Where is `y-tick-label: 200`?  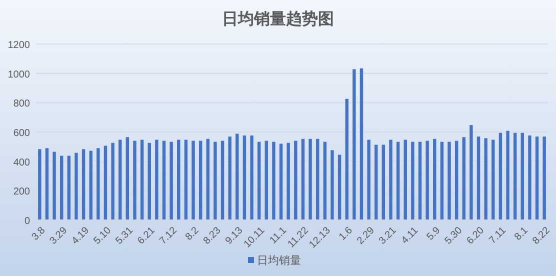
y-tick-label: 200 is located at coordinates (21, 192).